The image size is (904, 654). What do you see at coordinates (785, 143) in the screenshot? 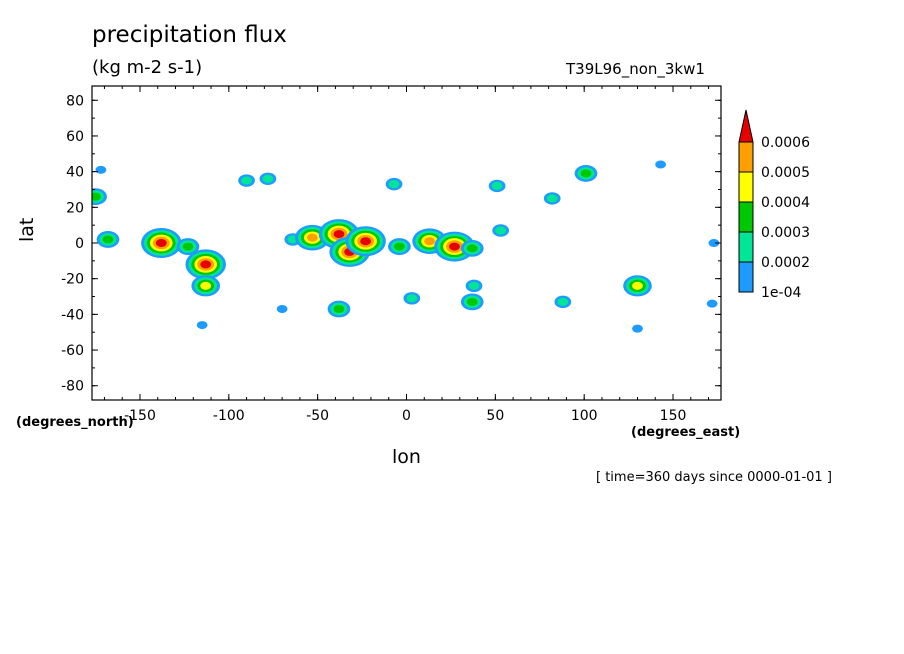
I see `colorbar-label: 0.0006` at bounding box center [785, 143].